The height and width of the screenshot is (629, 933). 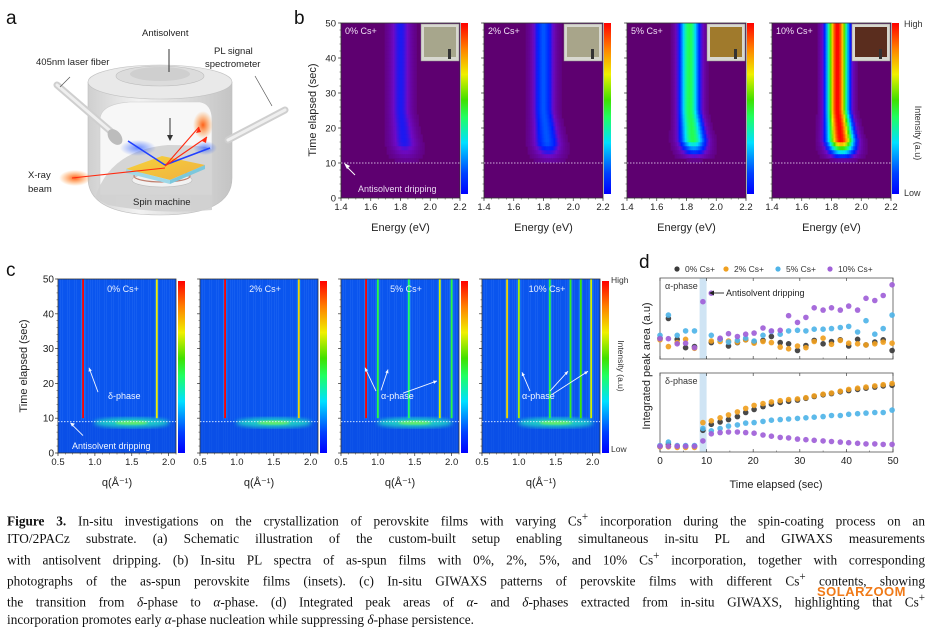 What do you see at coordinates (621, 366) in the screenshot?
I see `c-colorbar-label: Intensity (a.u)` at bounding box center [621, 366].